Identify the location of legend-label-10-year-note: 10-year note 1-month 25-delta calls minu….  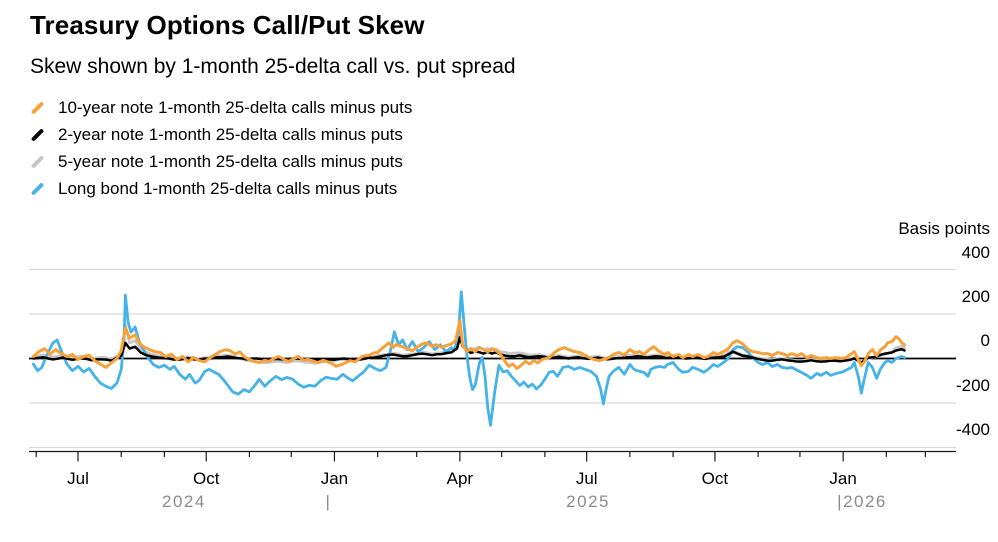
(235, 107).